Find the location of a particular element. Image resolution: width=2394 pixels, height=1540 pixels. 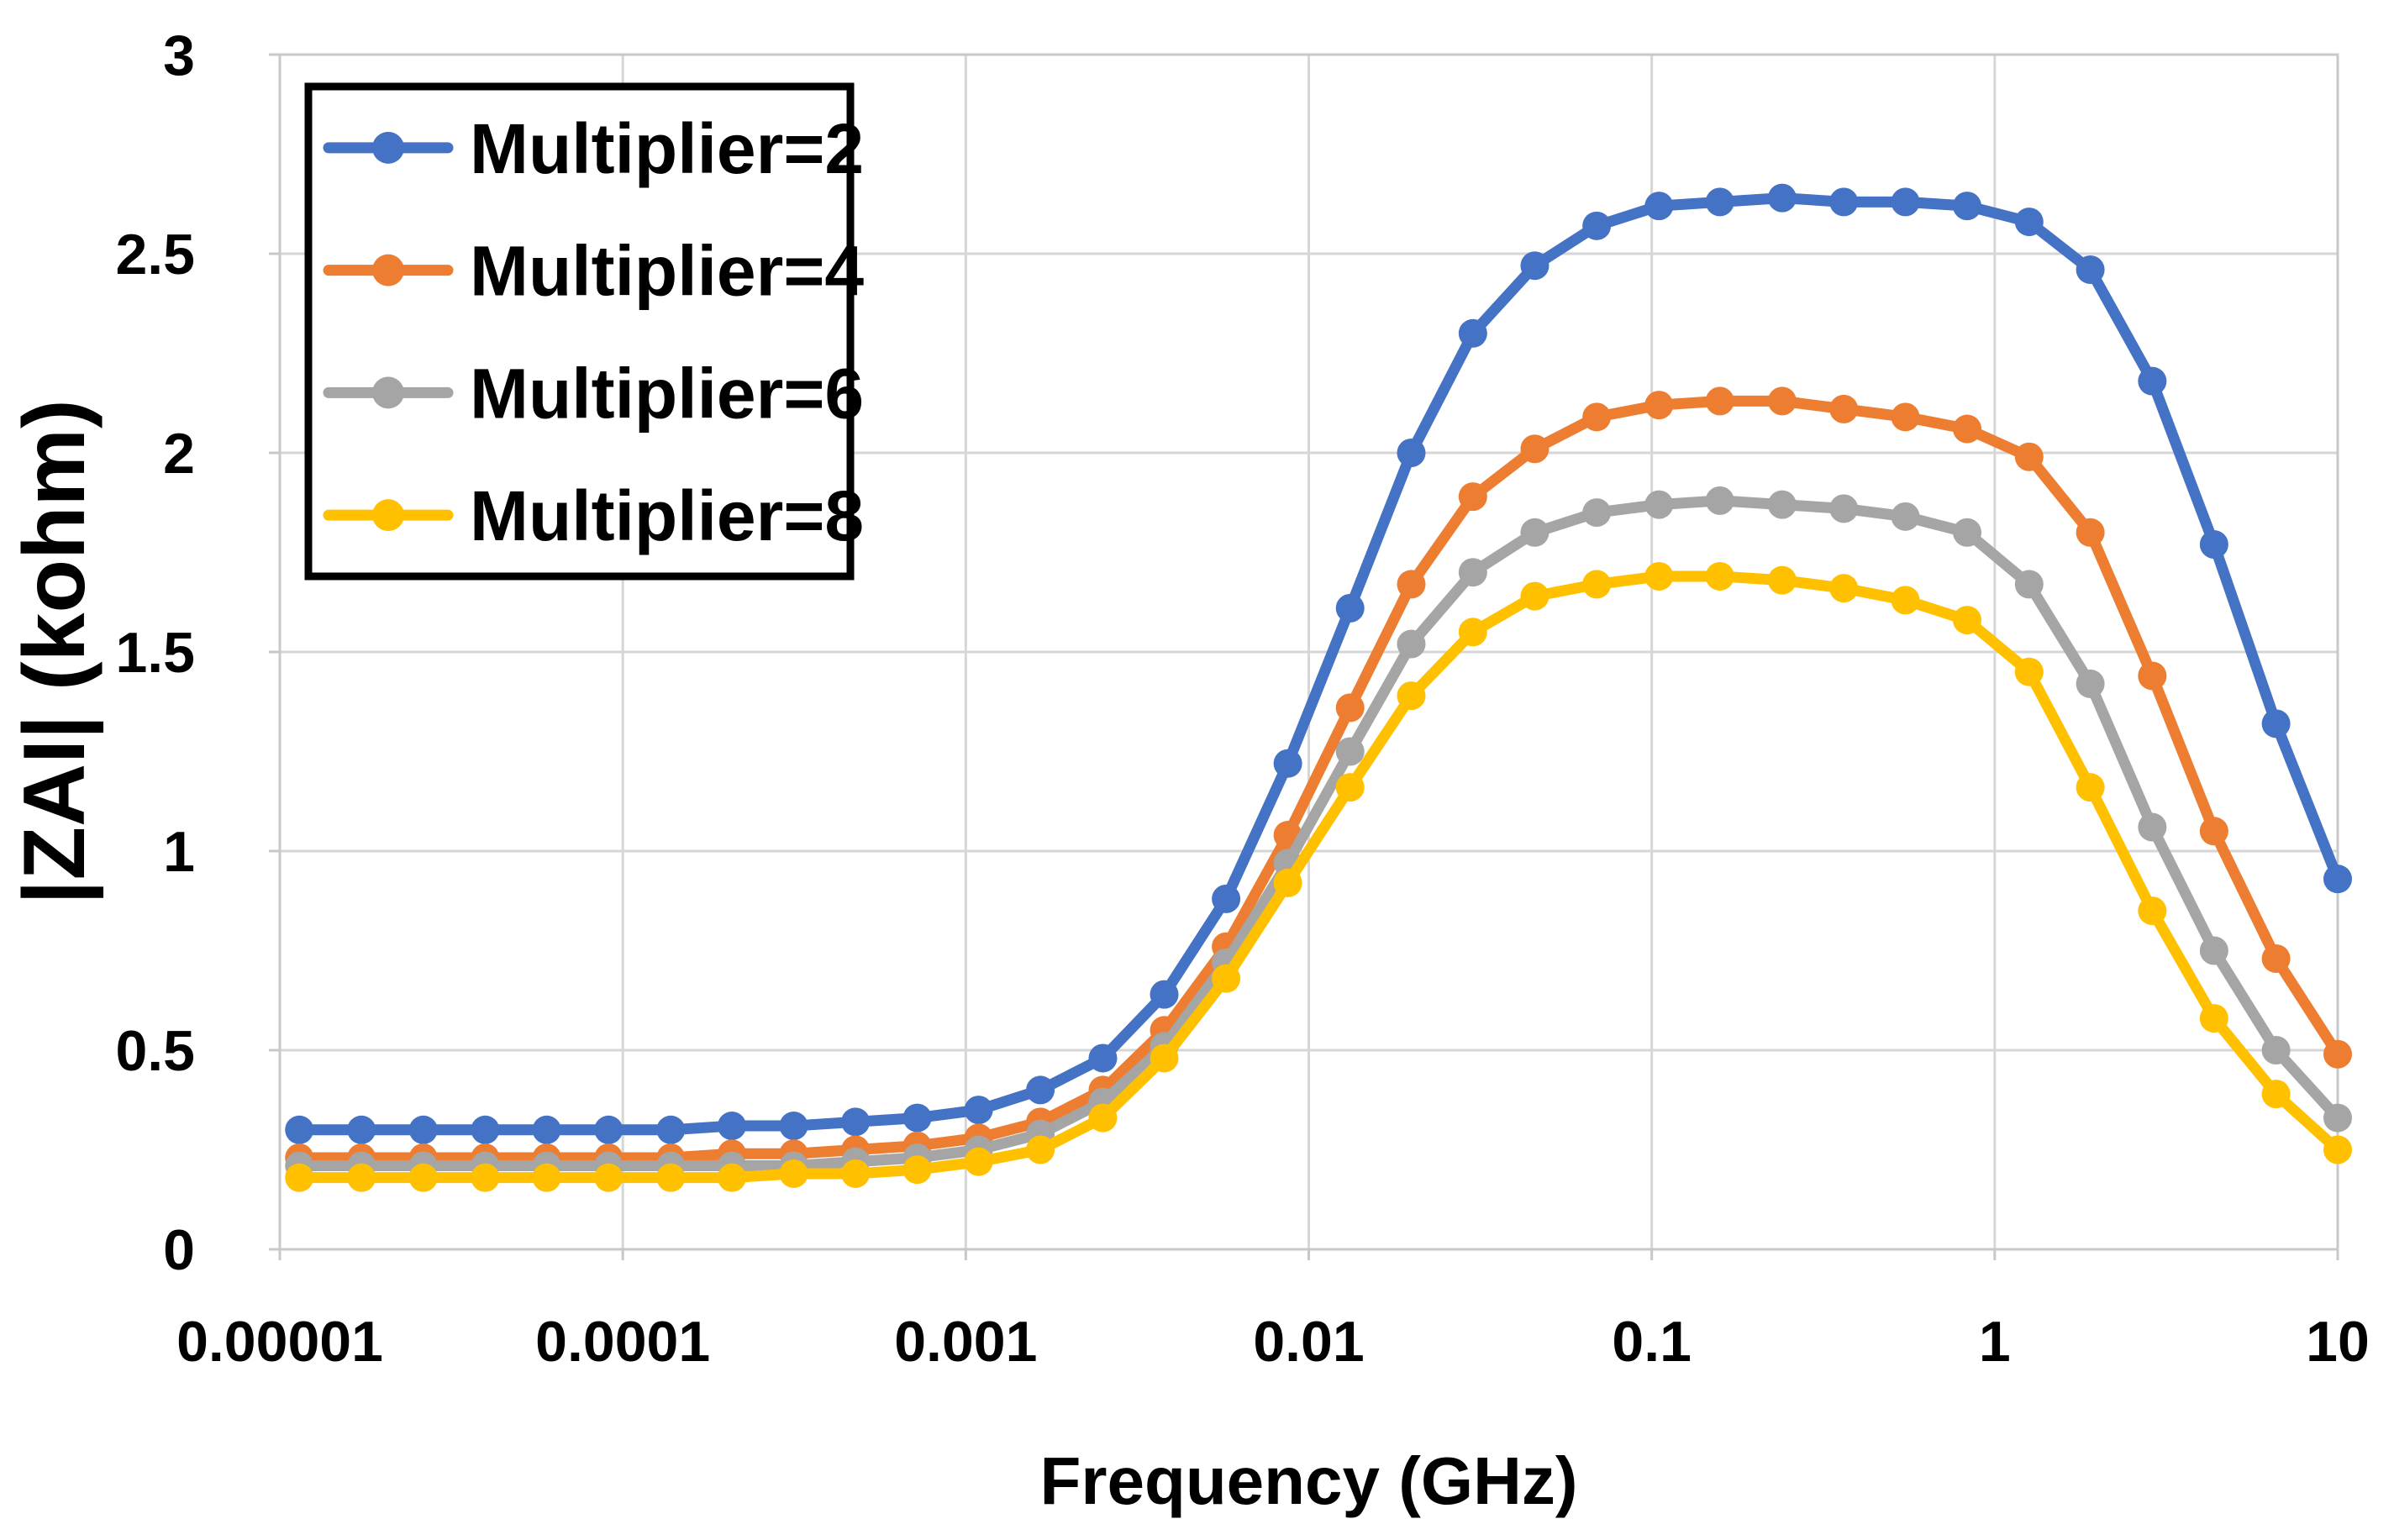

legend-box is located at coordinates (579, 332).